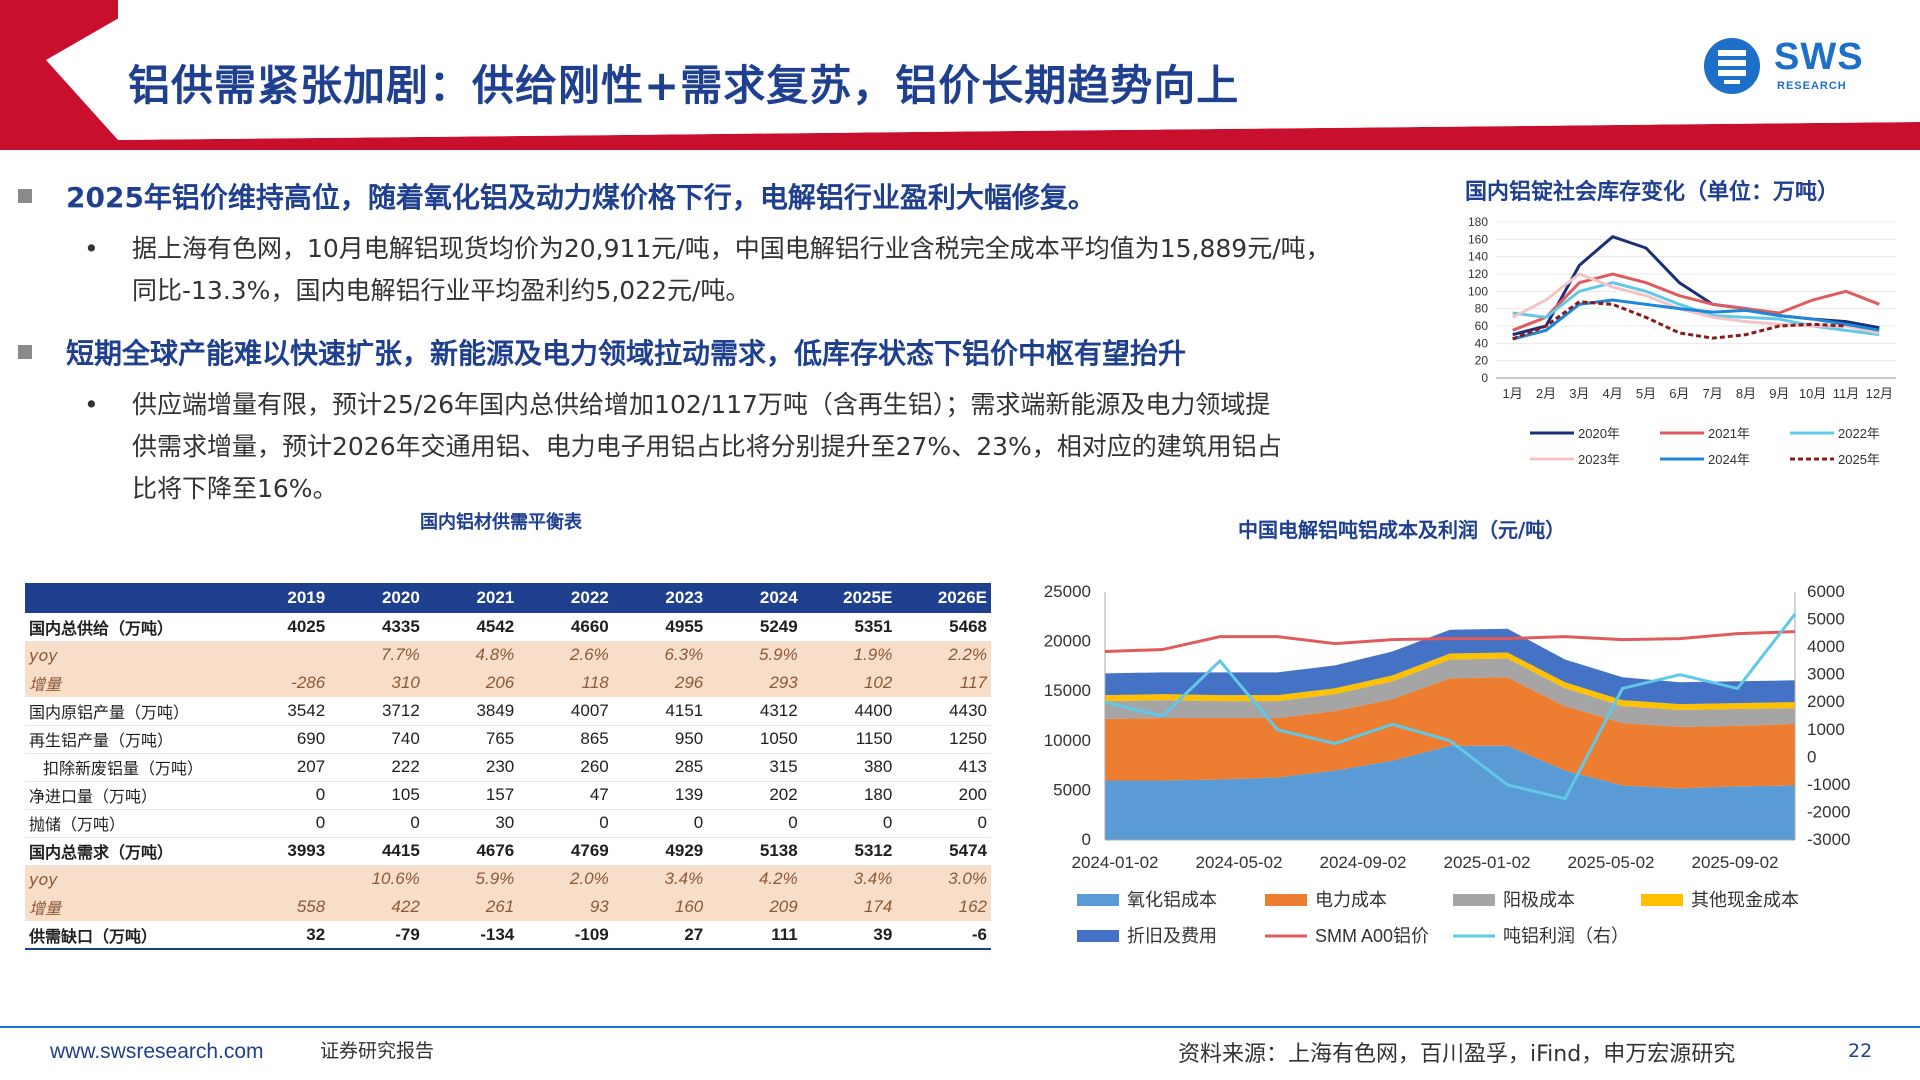  What do you see at coordinates (1286, 900) in the screenshot?
I see `legend-swatch` at bounding box center [1286, 900].